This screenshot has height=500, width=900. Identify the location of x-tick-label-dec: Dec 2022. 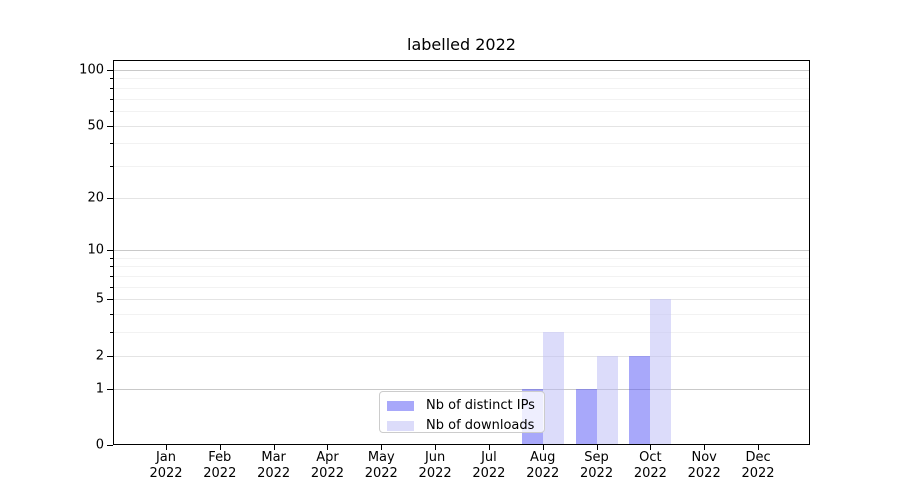
(758, 465).